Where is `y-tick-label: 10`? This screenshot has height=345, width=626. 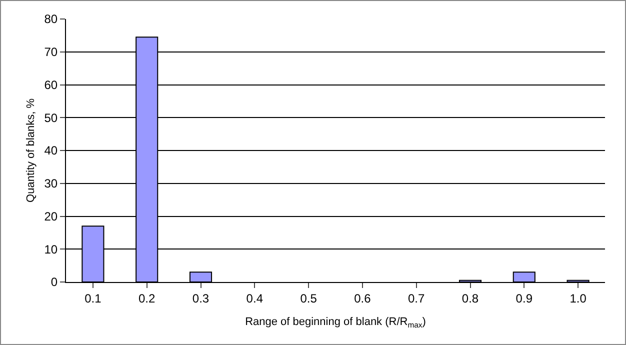 y-tick-label: 10 is located at coordinates (51, 249).